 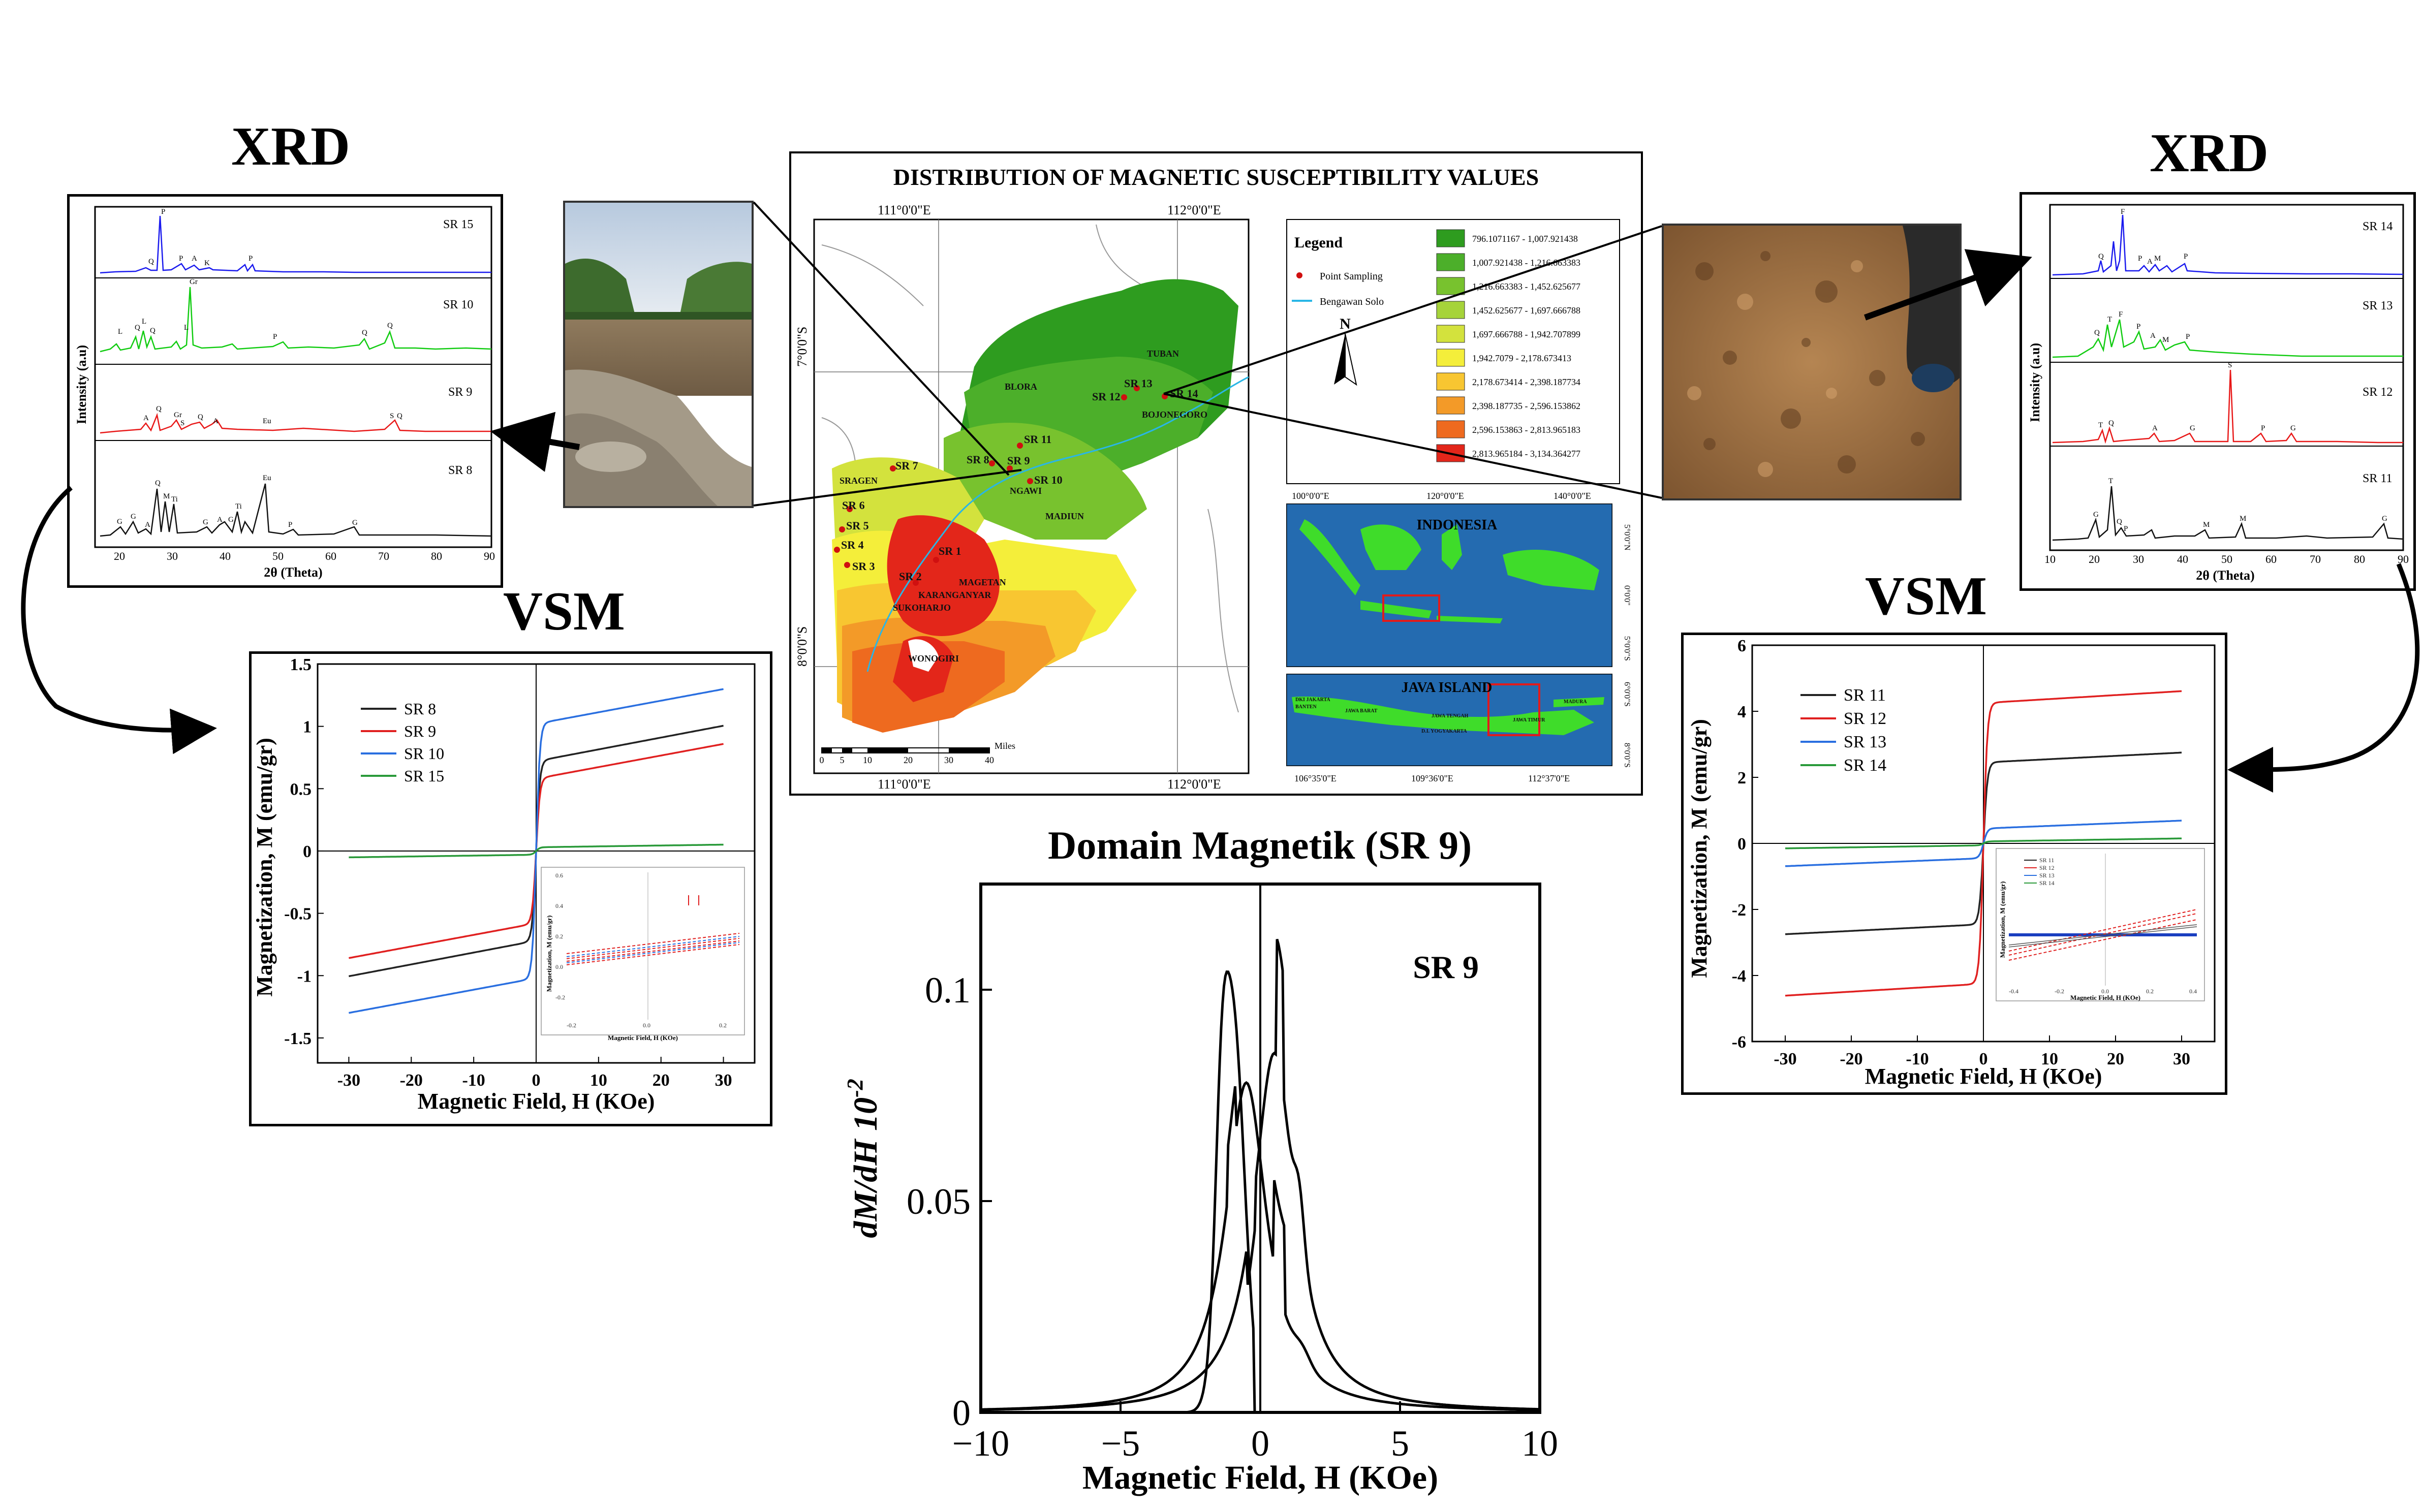 What do you see at coordinates (1576, 702) in the screenshot?
I see `svg-text: MADURA` at bounding box center [1576, 702].